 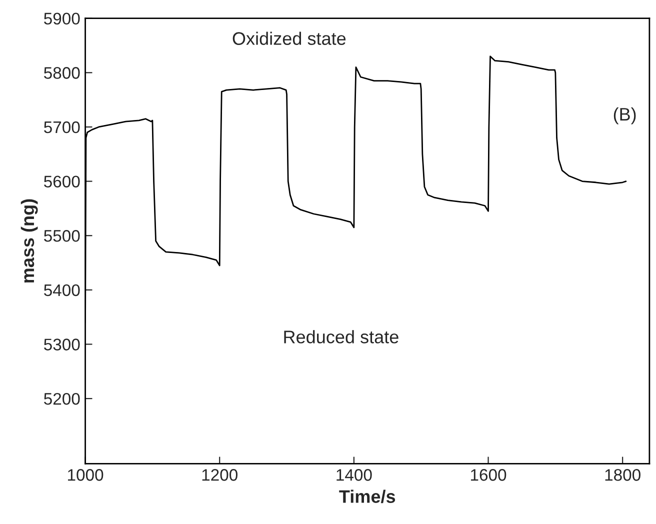 What do you see at coordinates (289, 38) in the screenshot?
I see `annotation: Oxidized state` at bounding box center [289, 38].